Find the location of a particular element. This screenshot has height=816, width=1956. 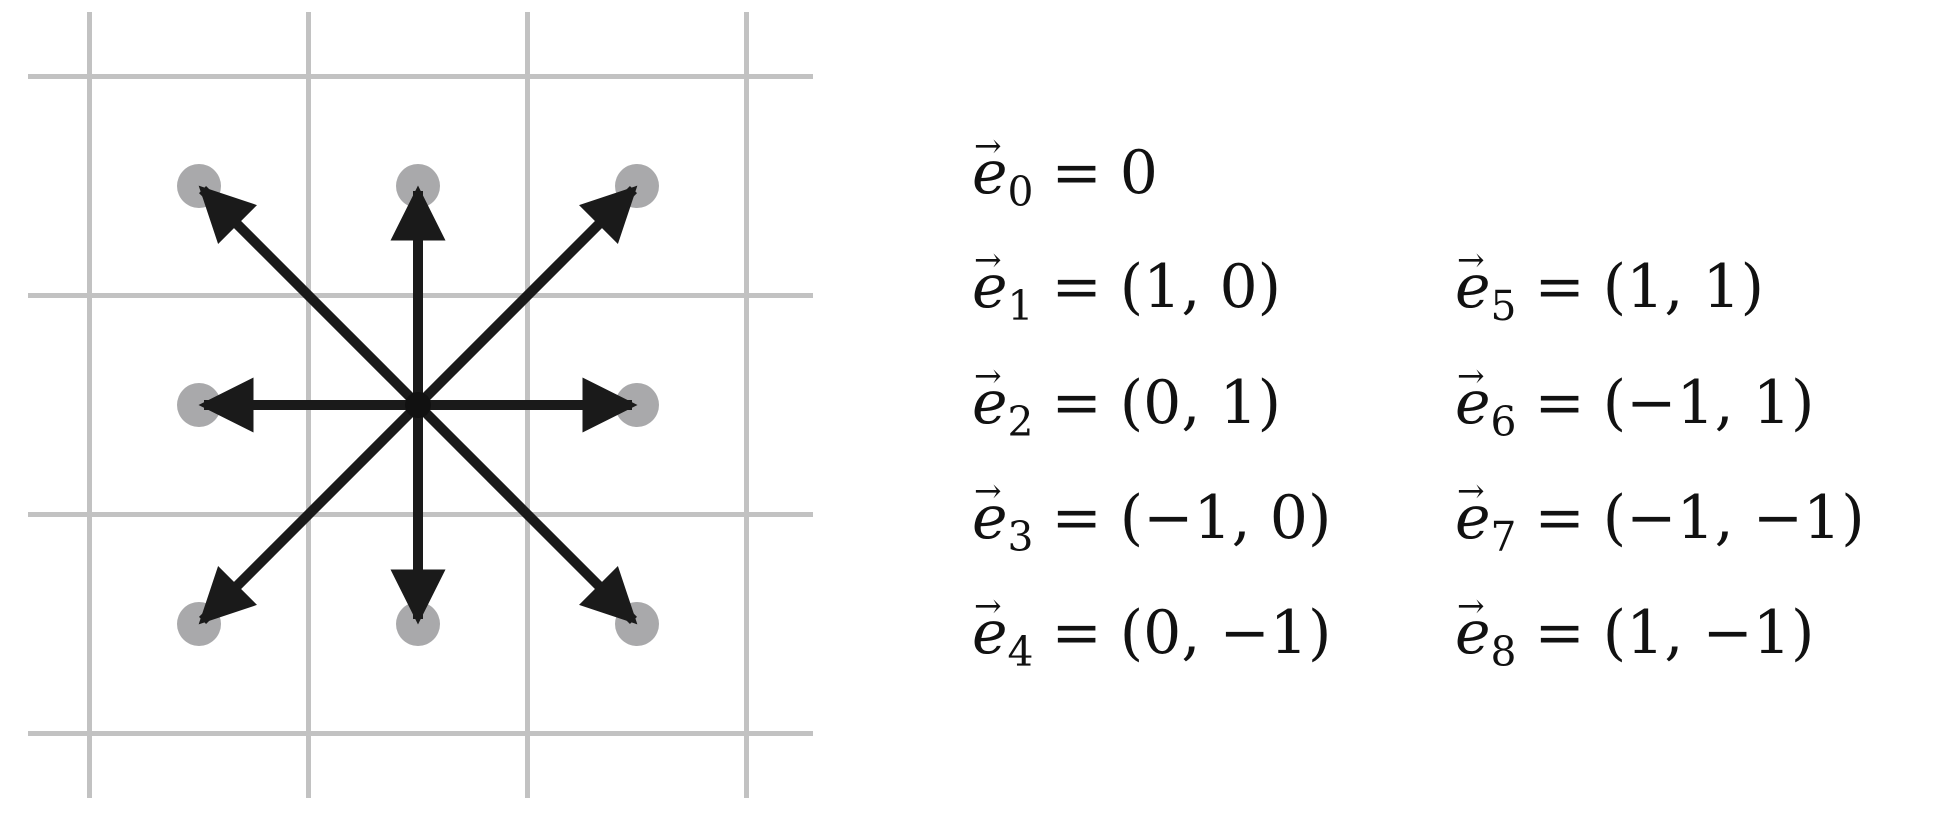

vector-e8-equation: → e 8 = (1, −1) is located at coordinates (1634, 633).